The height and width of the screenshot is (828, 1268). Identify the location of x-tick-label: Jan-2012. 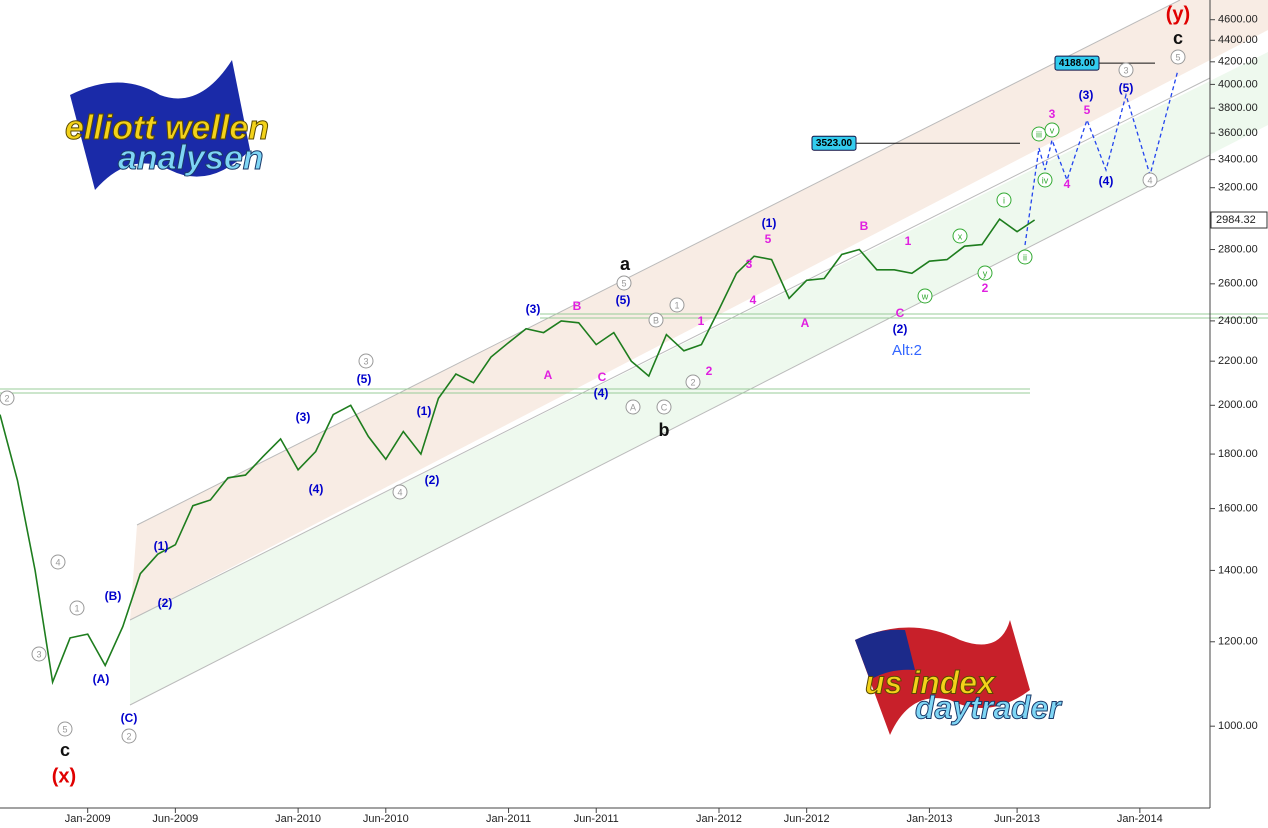
(719, 819).